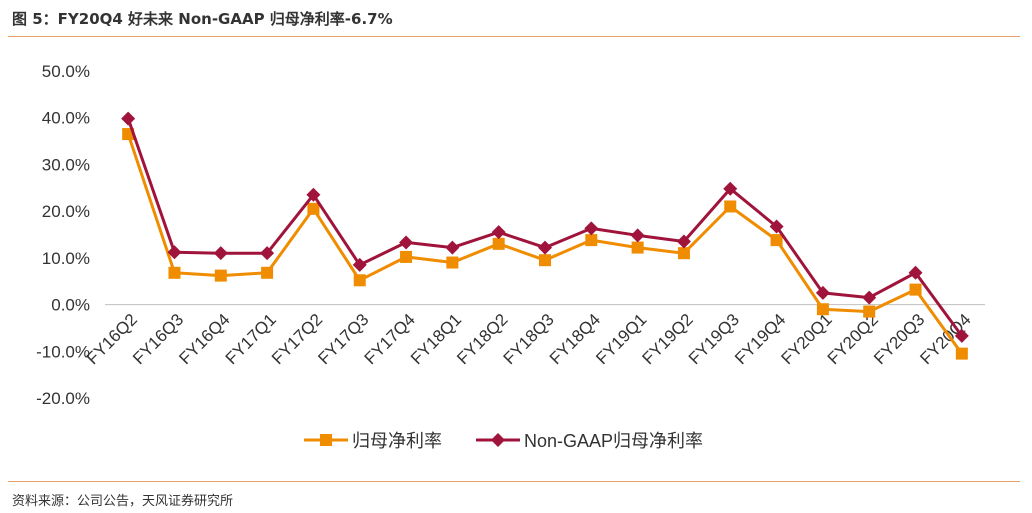 The height and width of the screenshot is (513, 1032). What do you see at coordinates (202, 19) in the screenshot?
I see `figure-title: 图 5：FY20Q4 好未来 Non-GAAP 归母净利率-6.7%` at bounding box center [202, 19].